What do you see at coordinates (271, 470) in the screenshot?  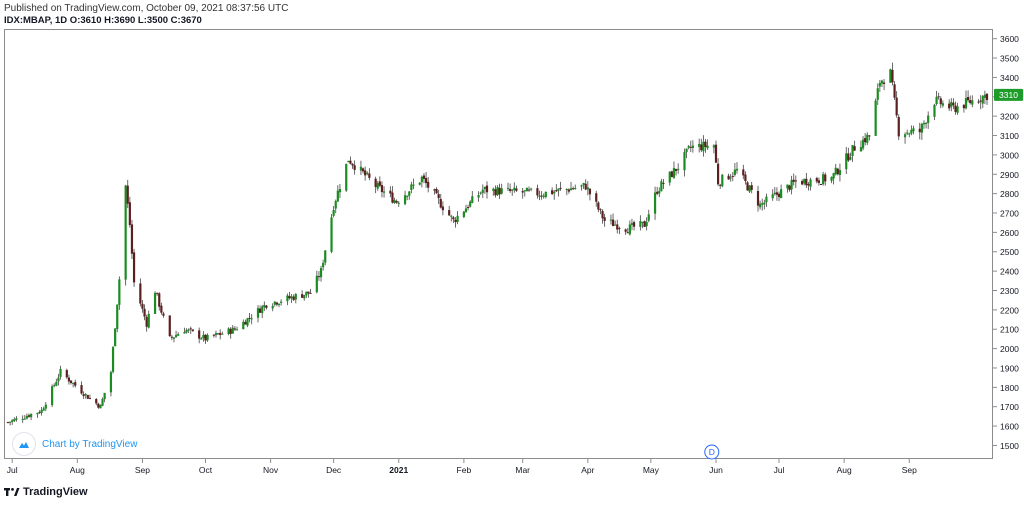 I see `x-tick-label: Nov` at bounding box center [271, 470].